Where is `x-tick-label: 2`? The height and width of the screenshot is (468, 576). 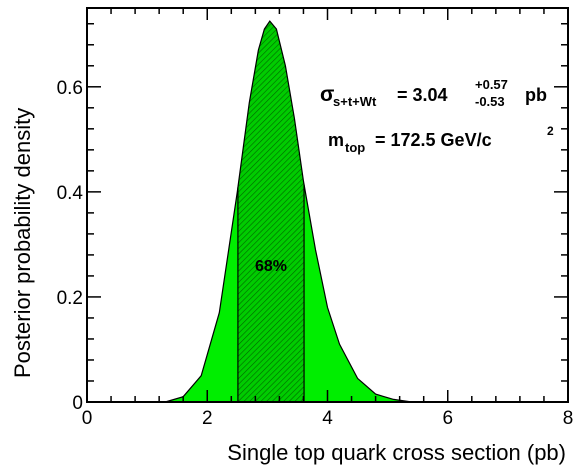
x-tick-label: 2 is located at coordinates (207, 418).